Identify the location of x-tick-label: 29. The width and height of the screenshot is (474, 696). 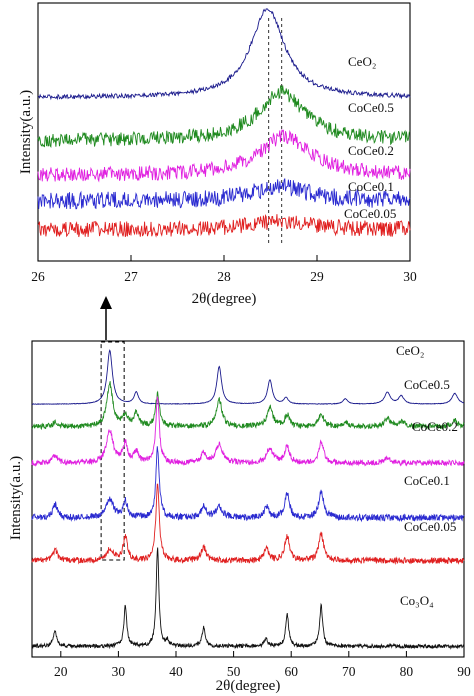
(317, 276).